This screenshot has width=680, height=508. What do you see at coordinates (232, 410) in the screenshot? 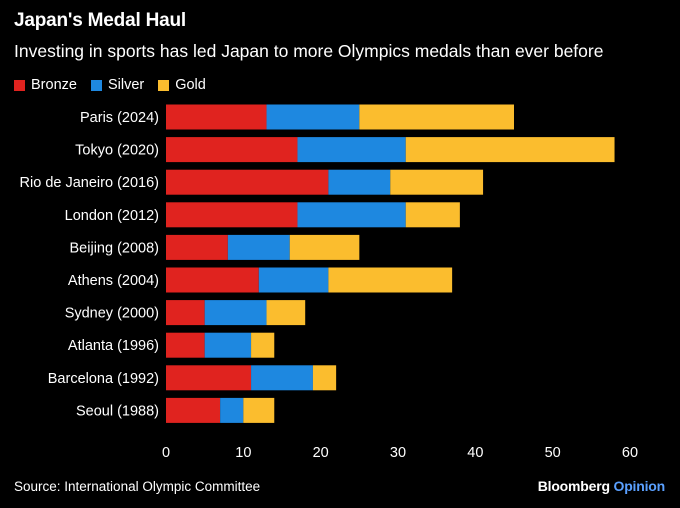
I see `bar-silver-seoul-1988` at bounding box center [232, 410].